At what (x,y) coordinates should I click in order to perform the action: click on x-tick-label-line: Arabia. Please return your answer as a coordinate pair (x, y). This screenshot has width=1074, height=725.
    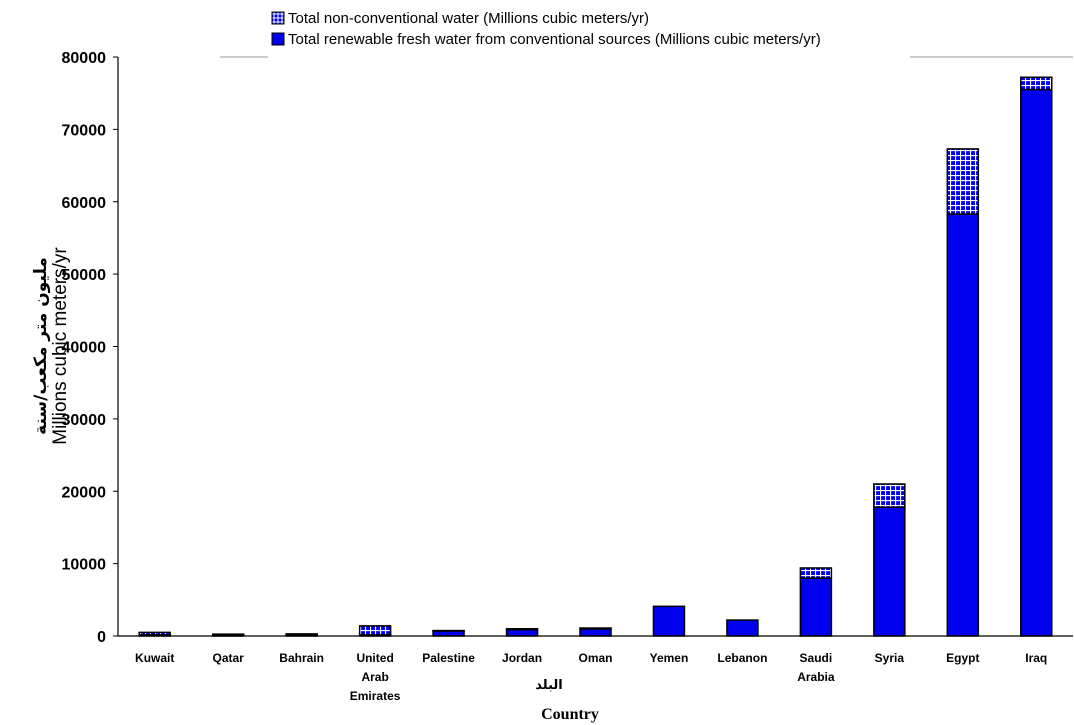
    Looking at the image, I should click on (816, 677).